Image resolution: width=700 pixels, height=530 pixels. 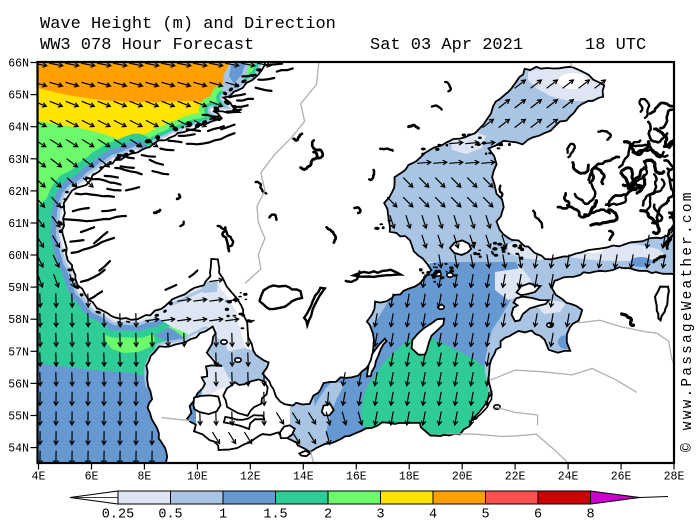 What do you see at coordinates (170, 515) in the screenshot?
I see `svg-text: 0.5` at bounding box center [170, 515].